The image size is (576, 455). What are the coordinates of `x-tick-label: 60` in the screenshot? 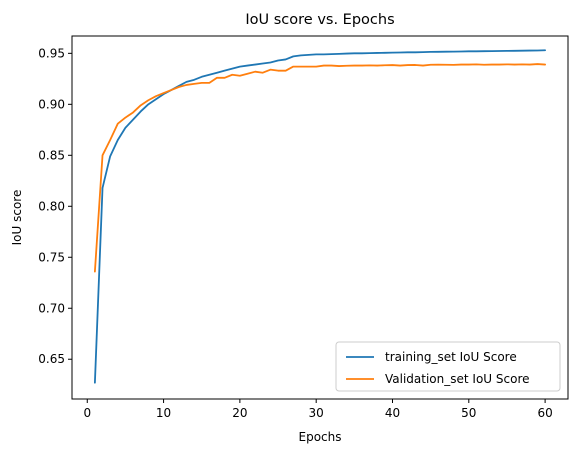 It's located at (544, 413).